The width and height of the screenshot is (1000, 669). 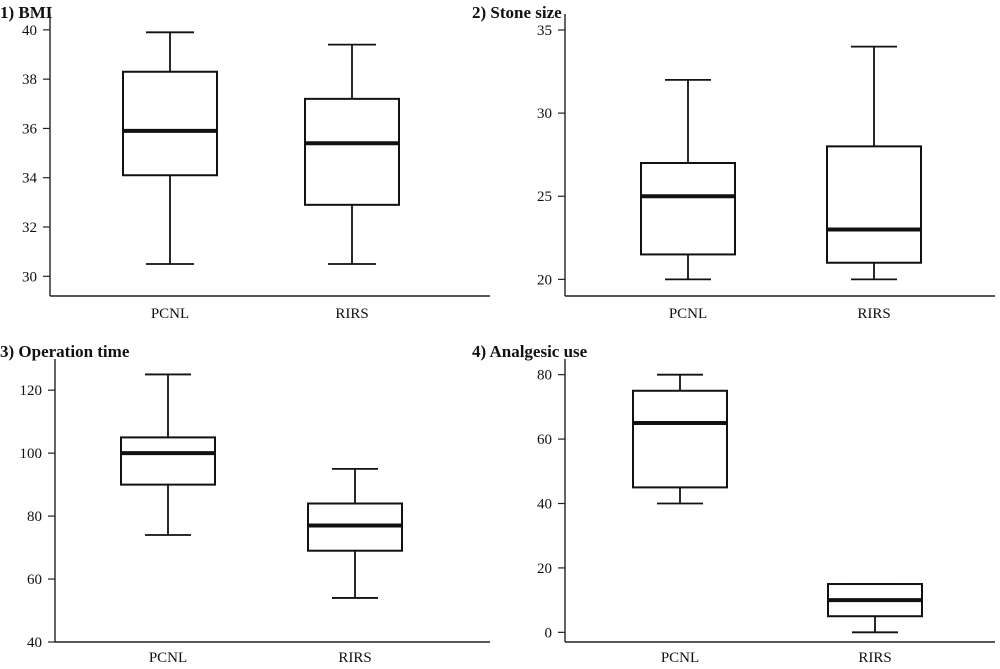 I want to click on y-tick-label: 36, so click(x=30, y=129).